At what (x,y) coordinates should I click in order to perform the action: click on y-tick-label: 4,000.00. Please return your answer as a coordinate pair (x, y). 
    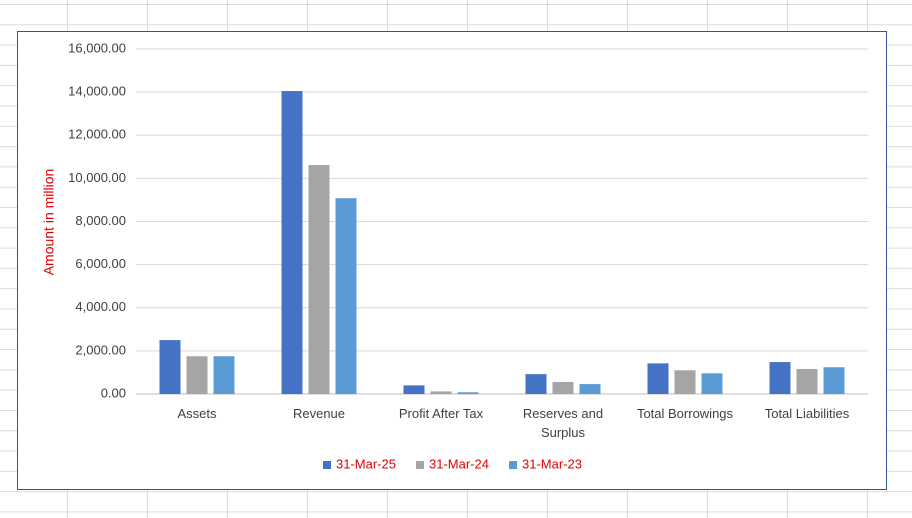
    Looking at the image, I should click on (100, 306).